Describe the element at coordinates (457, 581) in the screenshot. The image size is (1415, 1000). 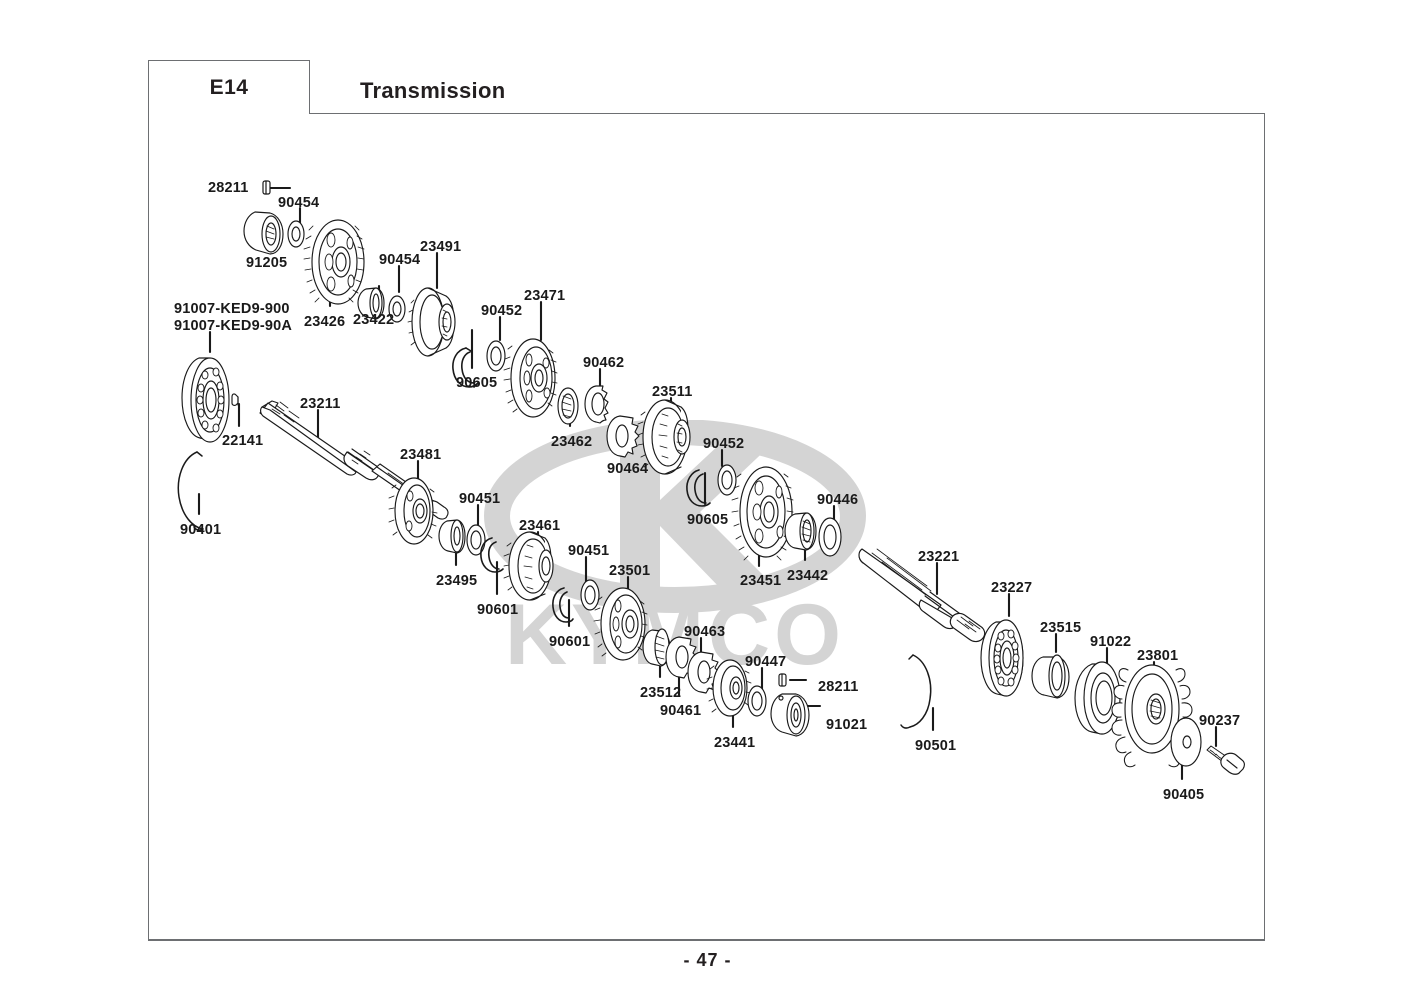
I see `part-label-23495: 23495` at that location.